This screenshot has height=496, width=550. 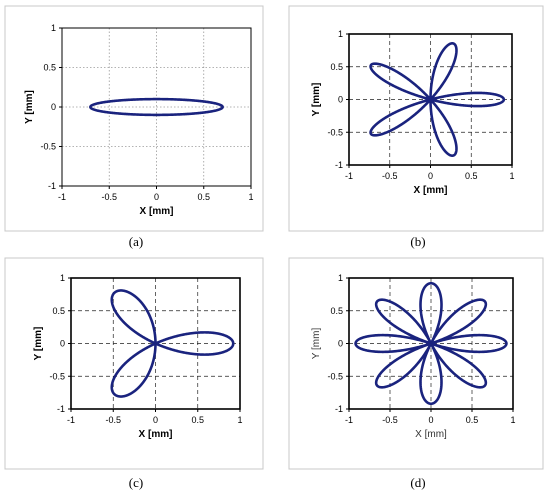 I want to click on caption-a: (a), so click(x=136, y=241).